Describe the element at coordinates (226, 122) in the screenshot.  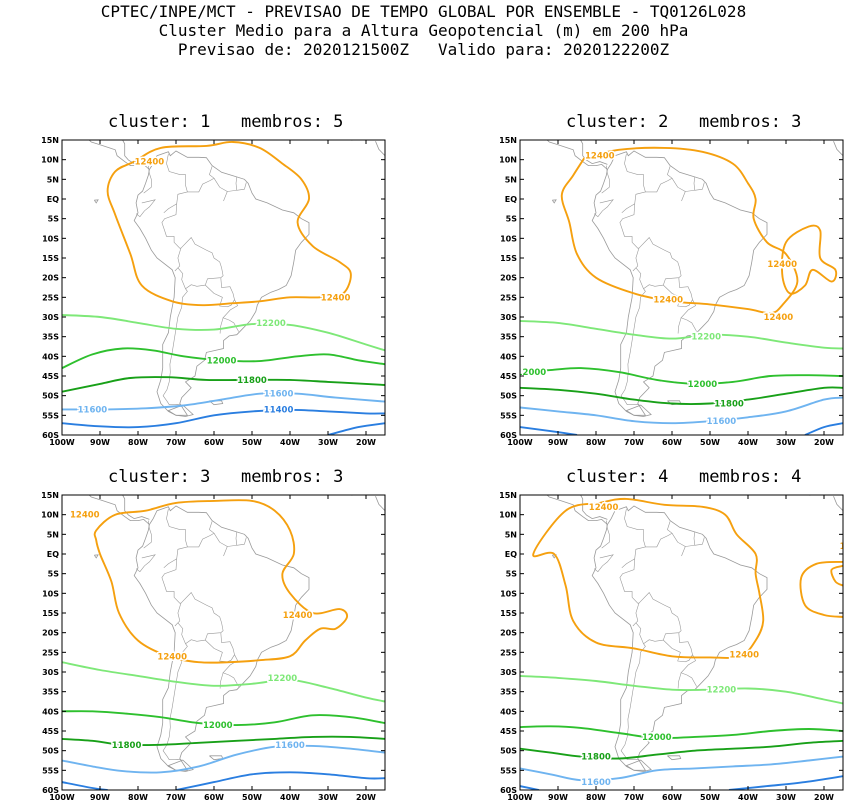
I see `panel-title-1: cluster: 1 membros: 5` at that location.